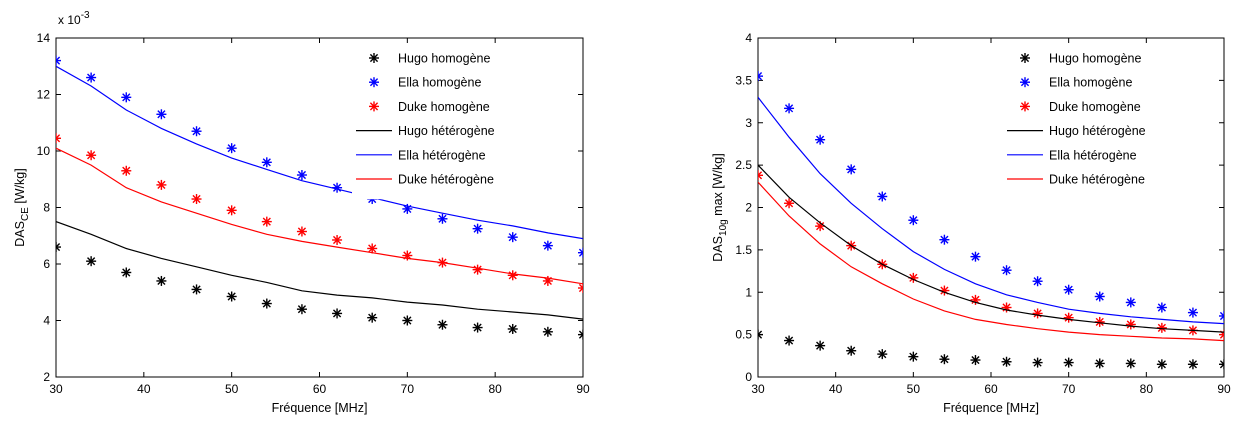 The image size is (1241, 426). Describe the element at coordinates (743, 335) in the screenshot. I see `y-tick-label: 0.5` at that location.